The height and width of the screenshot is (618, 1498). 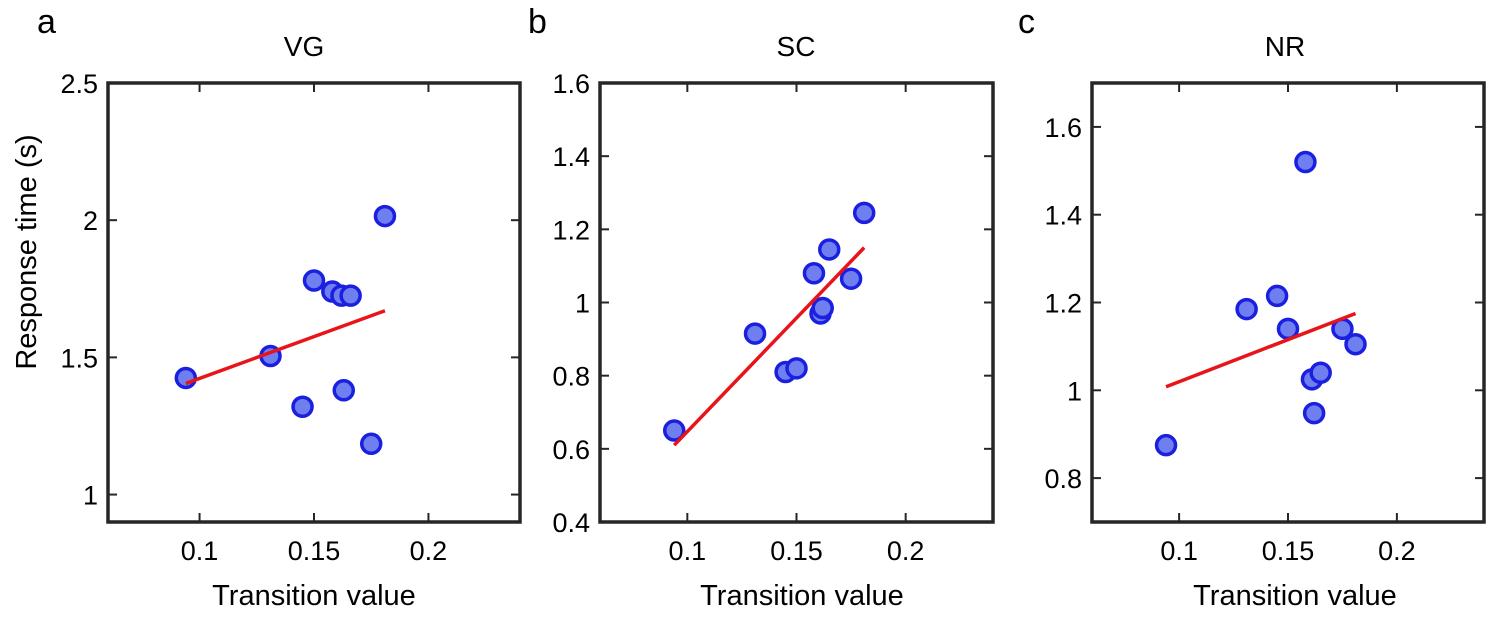 What do you see at coordinates (1063, 216) in the screenshot?
I see `y-tick-label-c: 1.4` at bounding box center [1063, 216].